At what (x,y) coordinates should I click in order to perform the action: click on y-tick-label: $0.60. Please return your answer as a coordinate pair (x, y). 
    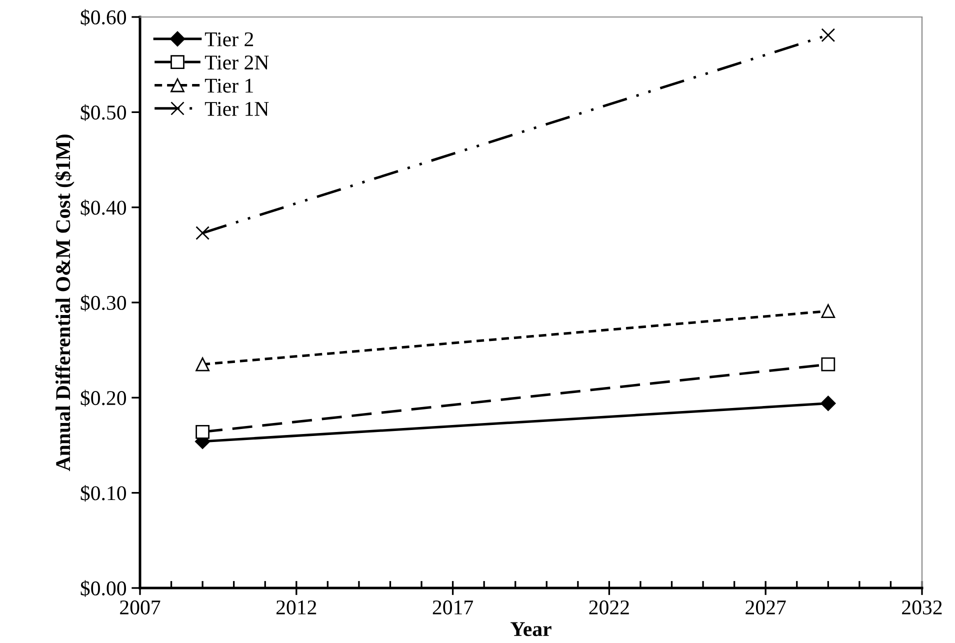
    Looking at the image, I should click on (103, 17).